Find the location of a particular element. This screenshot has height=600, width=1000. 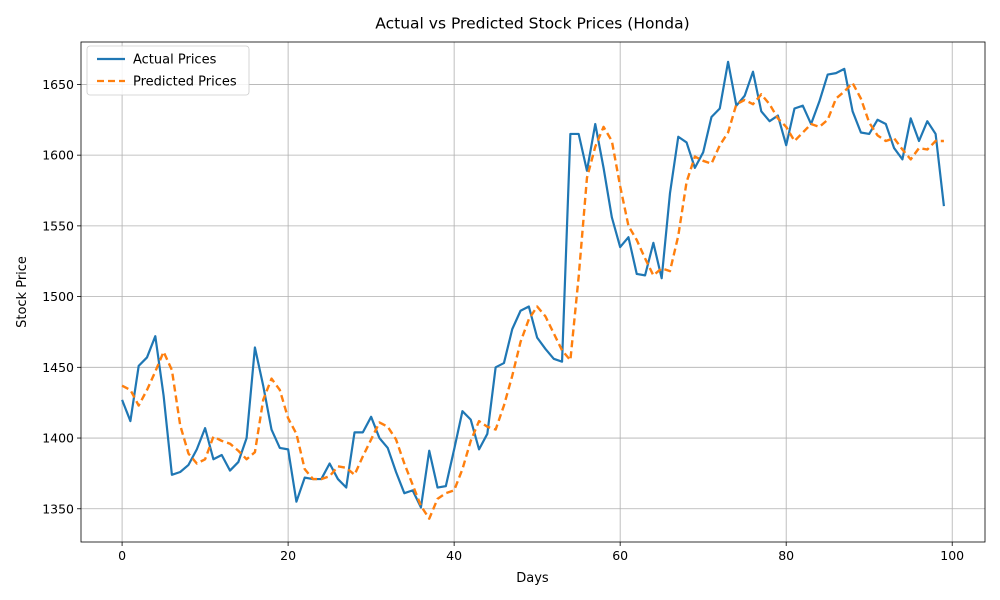

x-axis-label: Days is located at coordinates (532, 578).